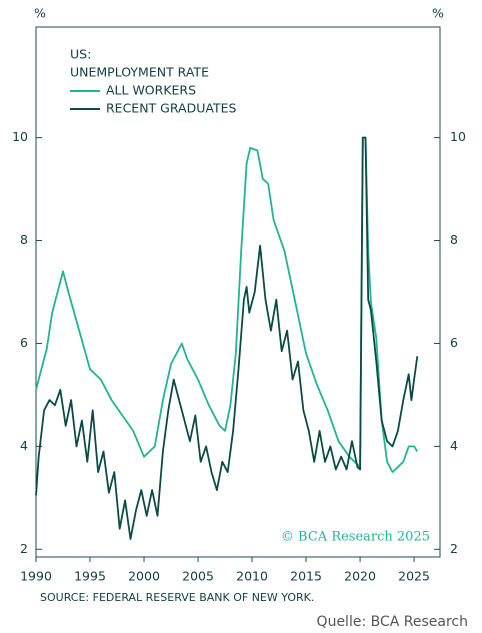 This screenshot has width=482, height=633. Describe the element at coordinates (24, 342) in the screenshot. I see `y-tick-label: 6` at that location.